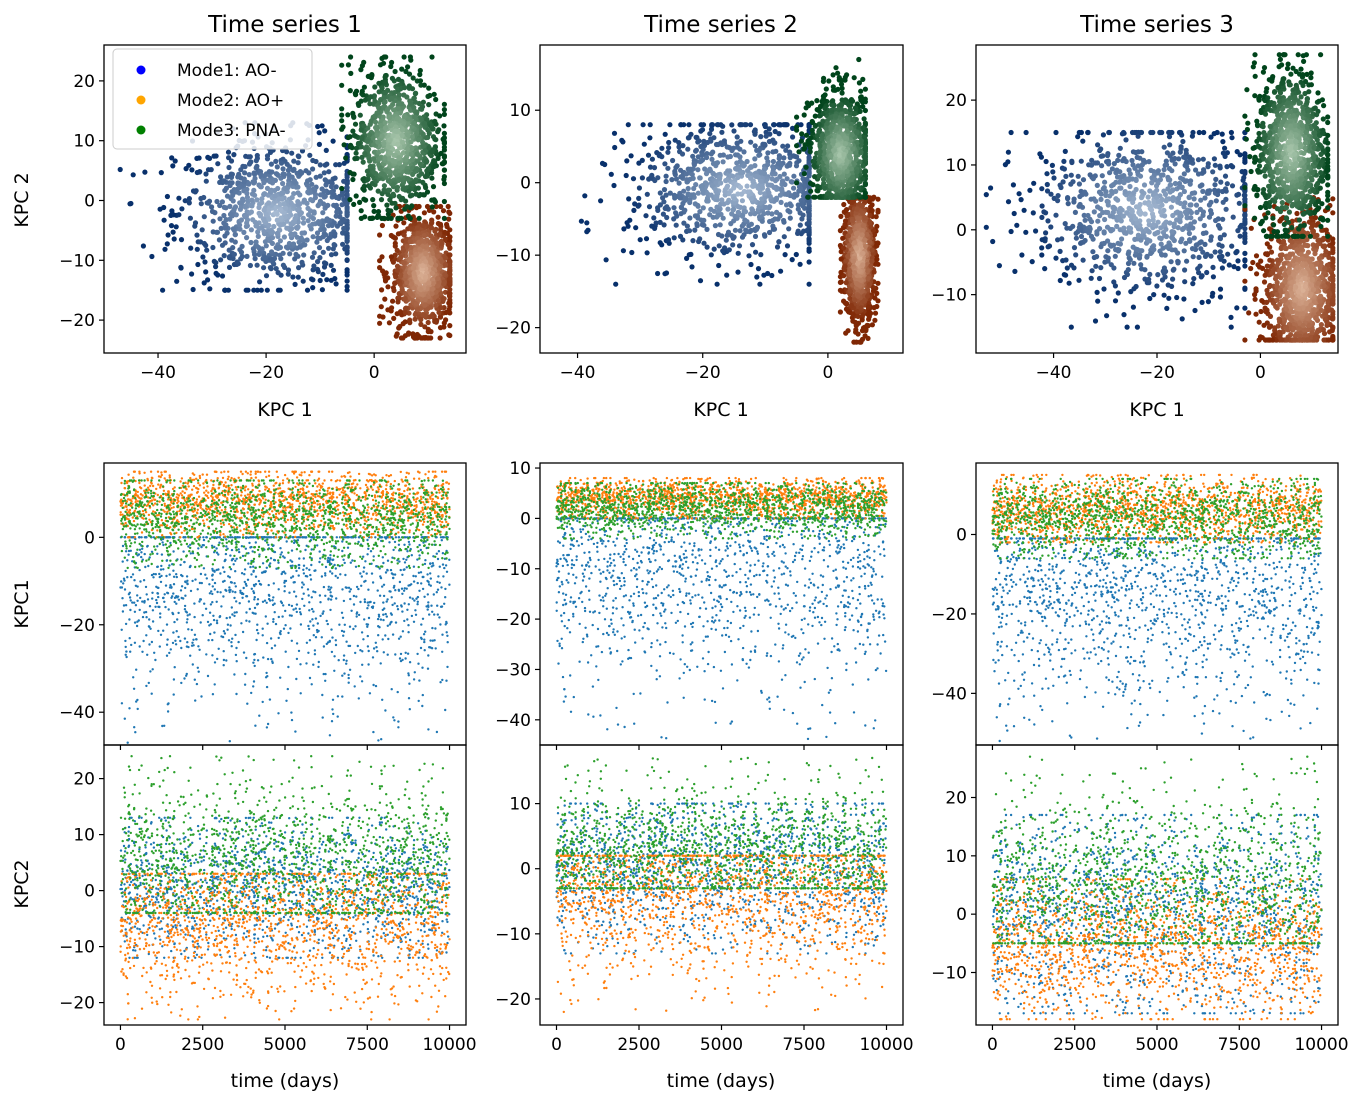 The height and width of the screenshot is (1096, 1369). I want to click on x-tick-label: −20, so click(266, 373).